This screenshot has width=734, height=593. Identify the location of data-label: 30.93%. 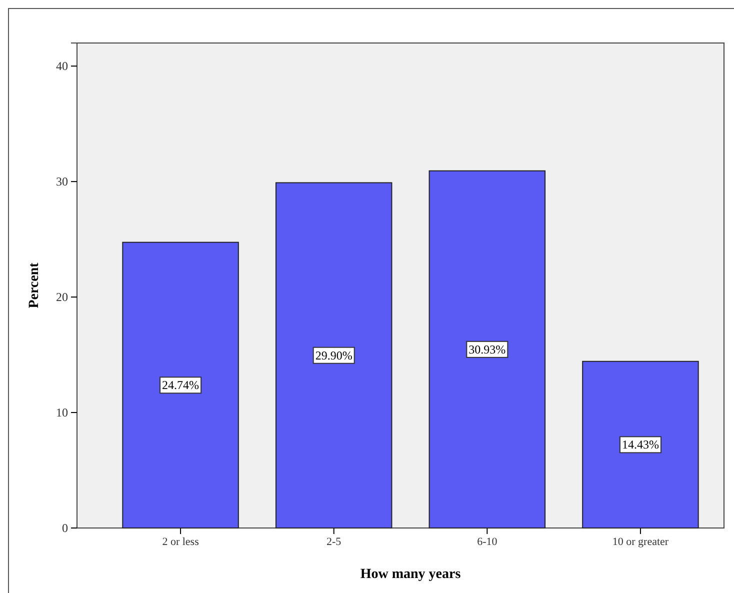
(487, 349).